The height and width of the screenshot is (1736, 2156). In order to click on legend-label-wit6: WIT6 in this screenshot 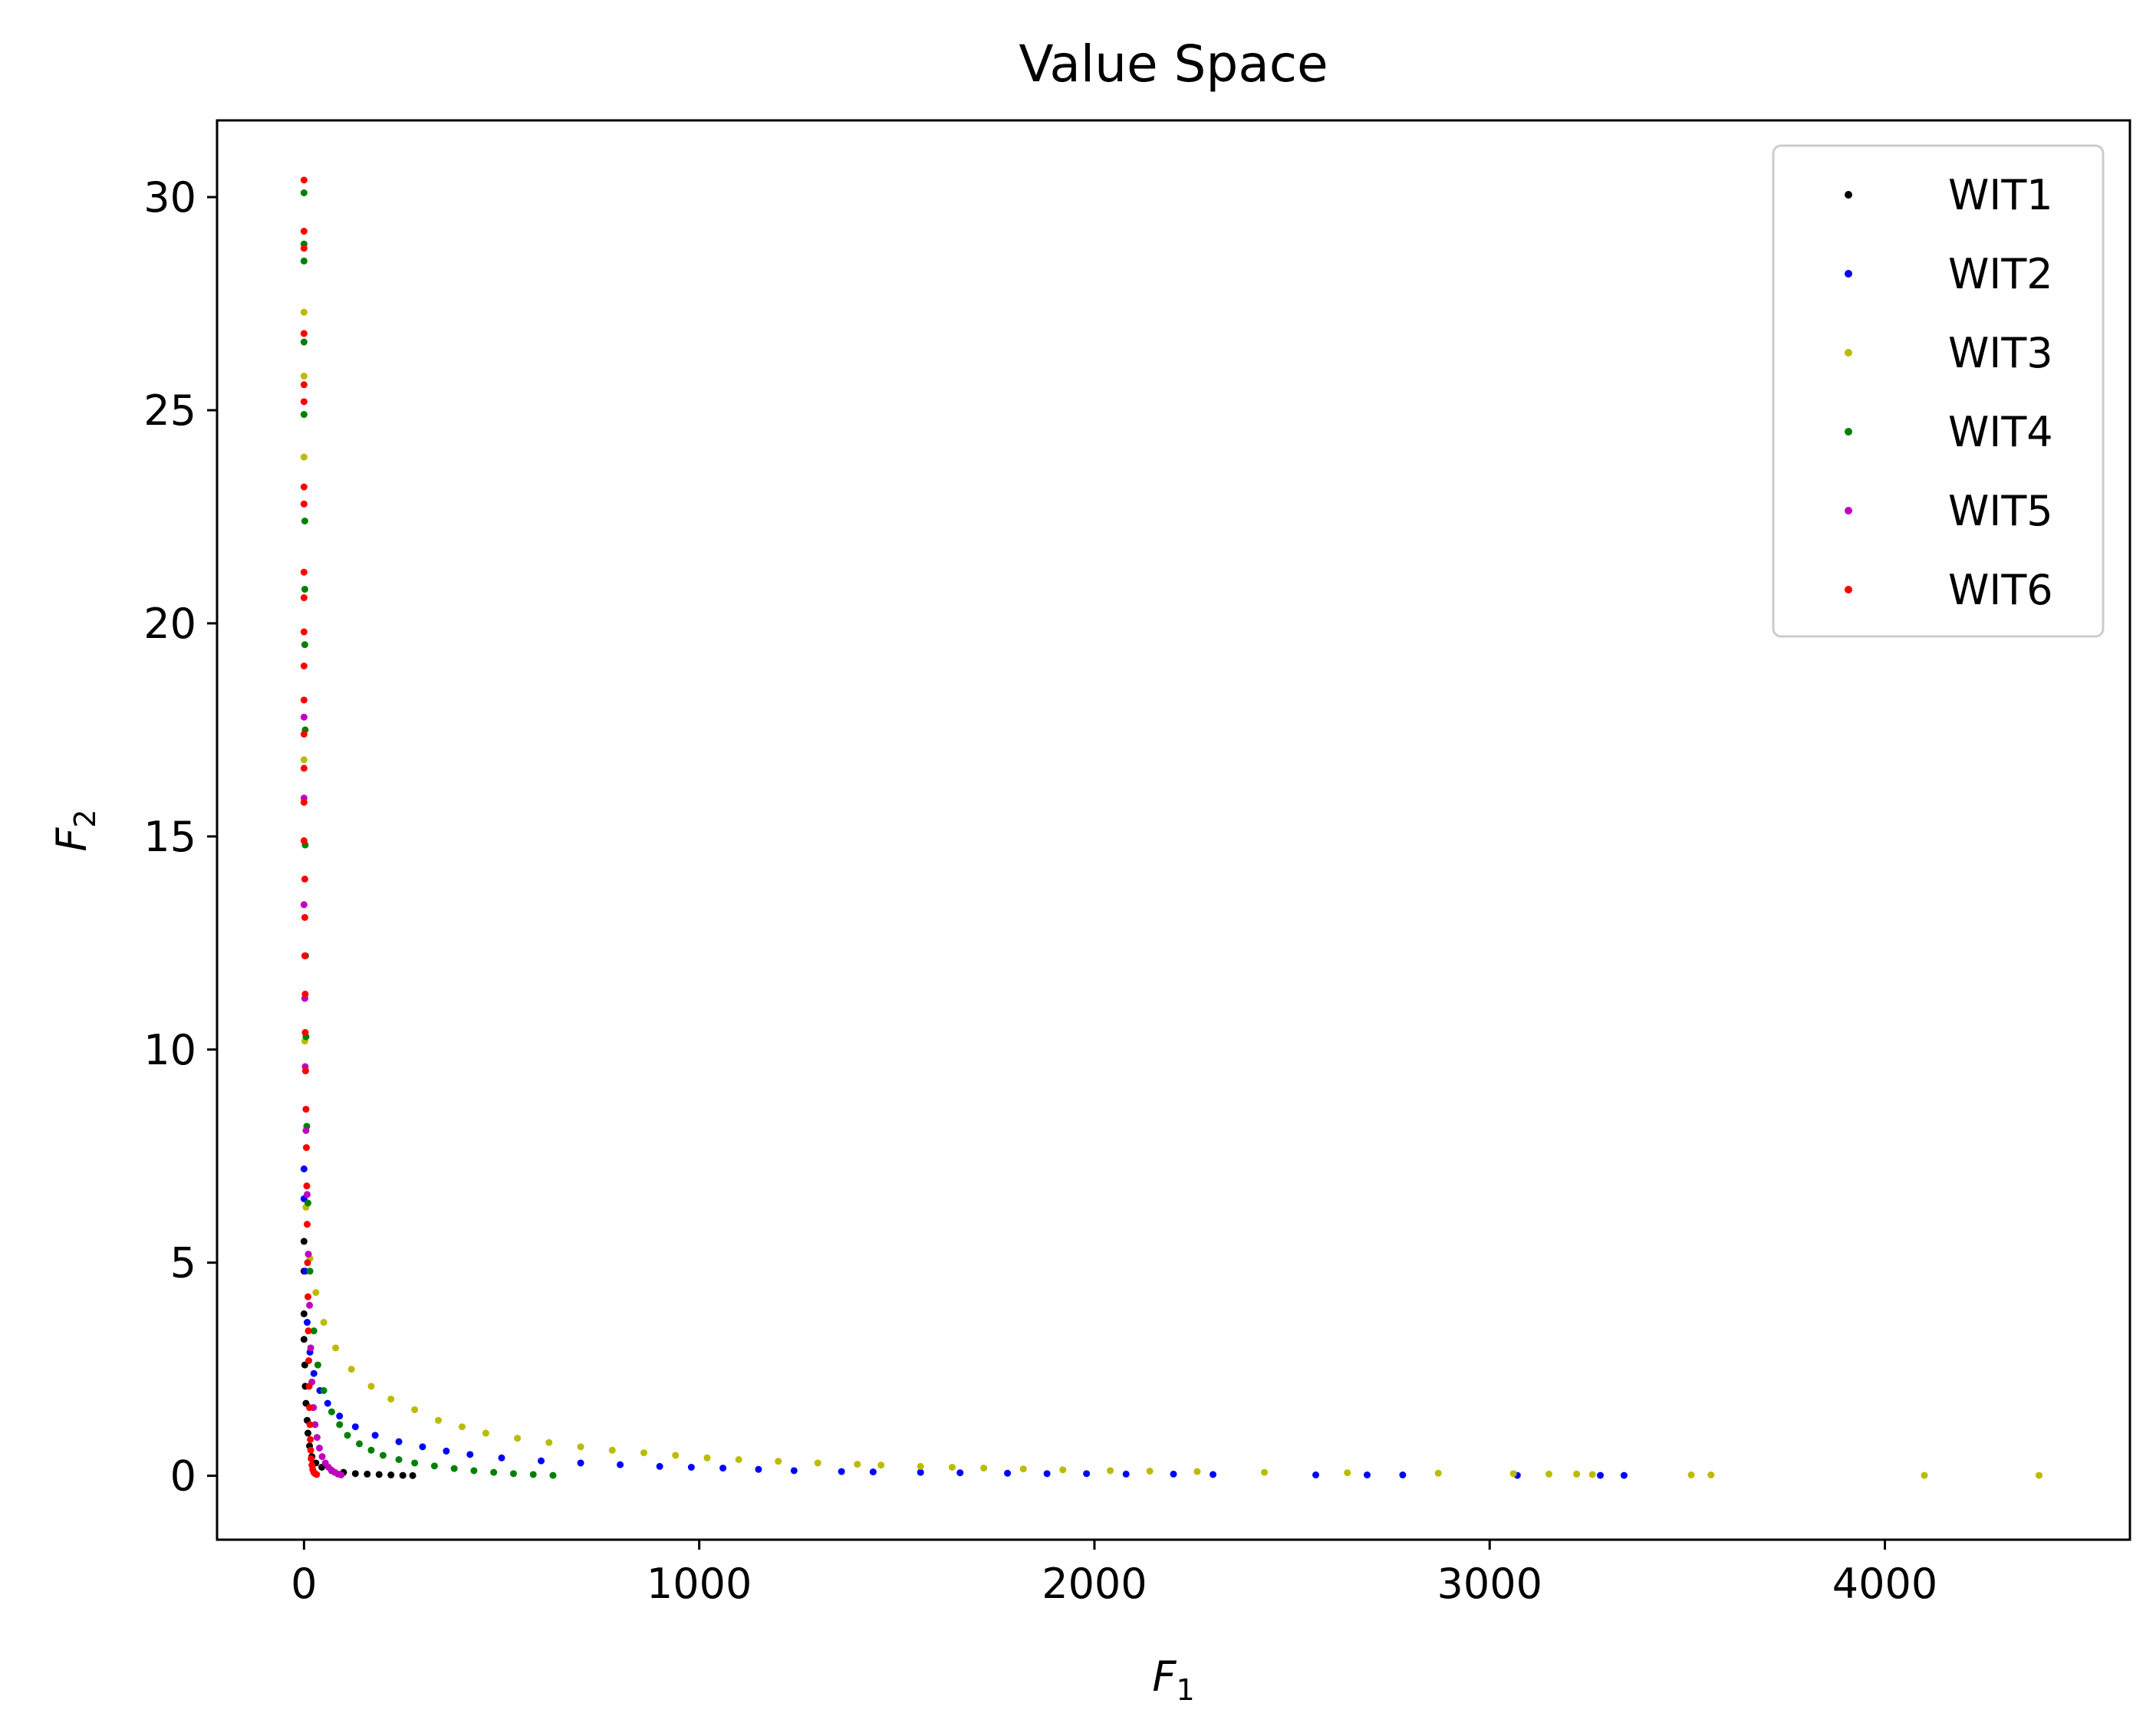, I will do `click(2000, 590)`.